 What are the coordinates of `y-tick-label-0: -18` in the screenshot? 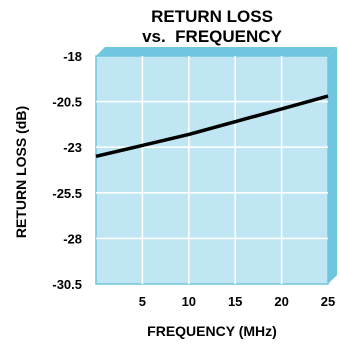 It's located at (72, 56).